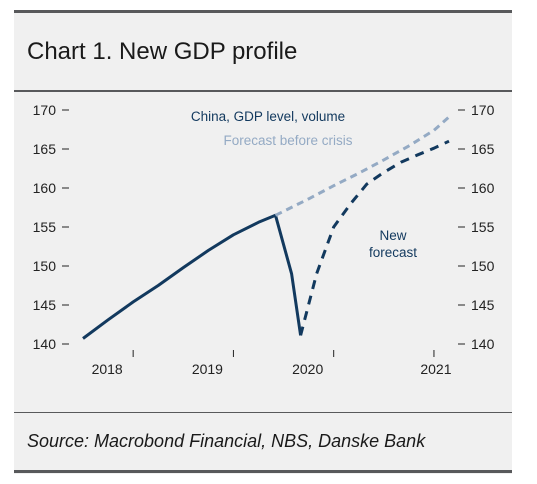 The height and width of the screenshot is (484, 537). Describe the element at coordinates (263, 412) in the screenshot. I see `source-divider` at that location.